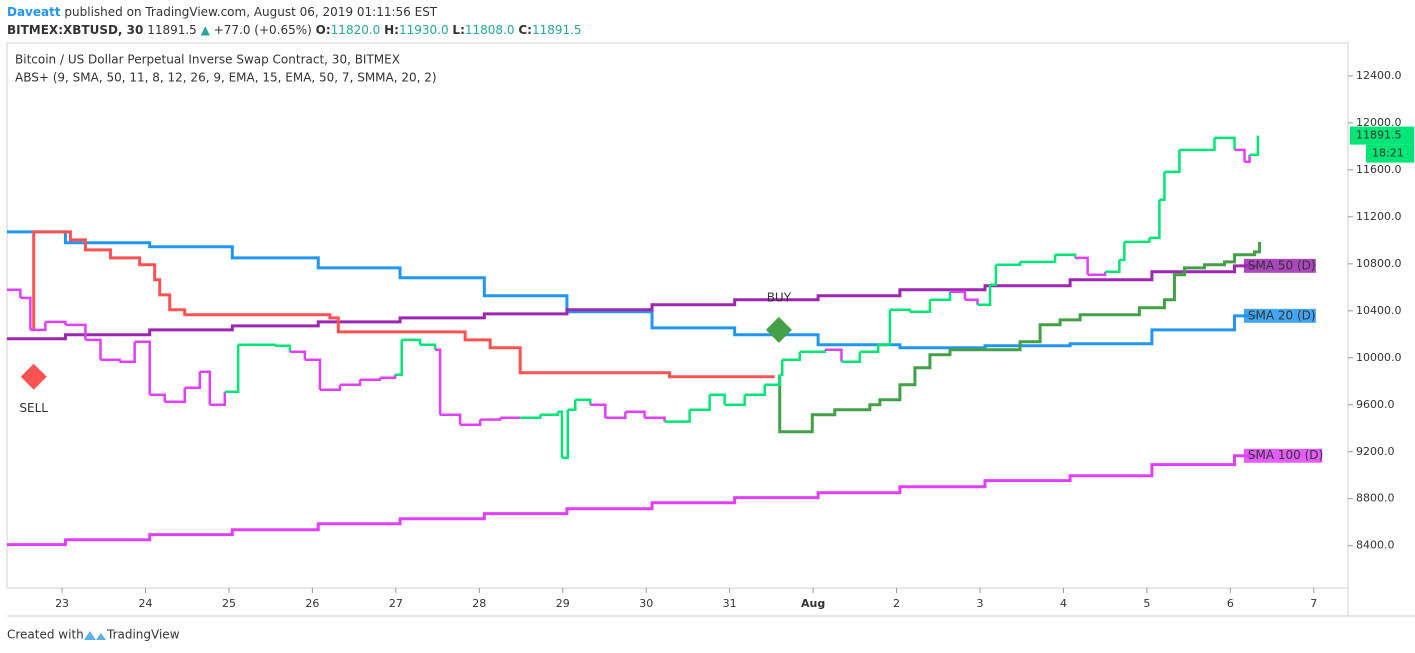  I want to click on x-tick-label: 31, so click(730, 603).